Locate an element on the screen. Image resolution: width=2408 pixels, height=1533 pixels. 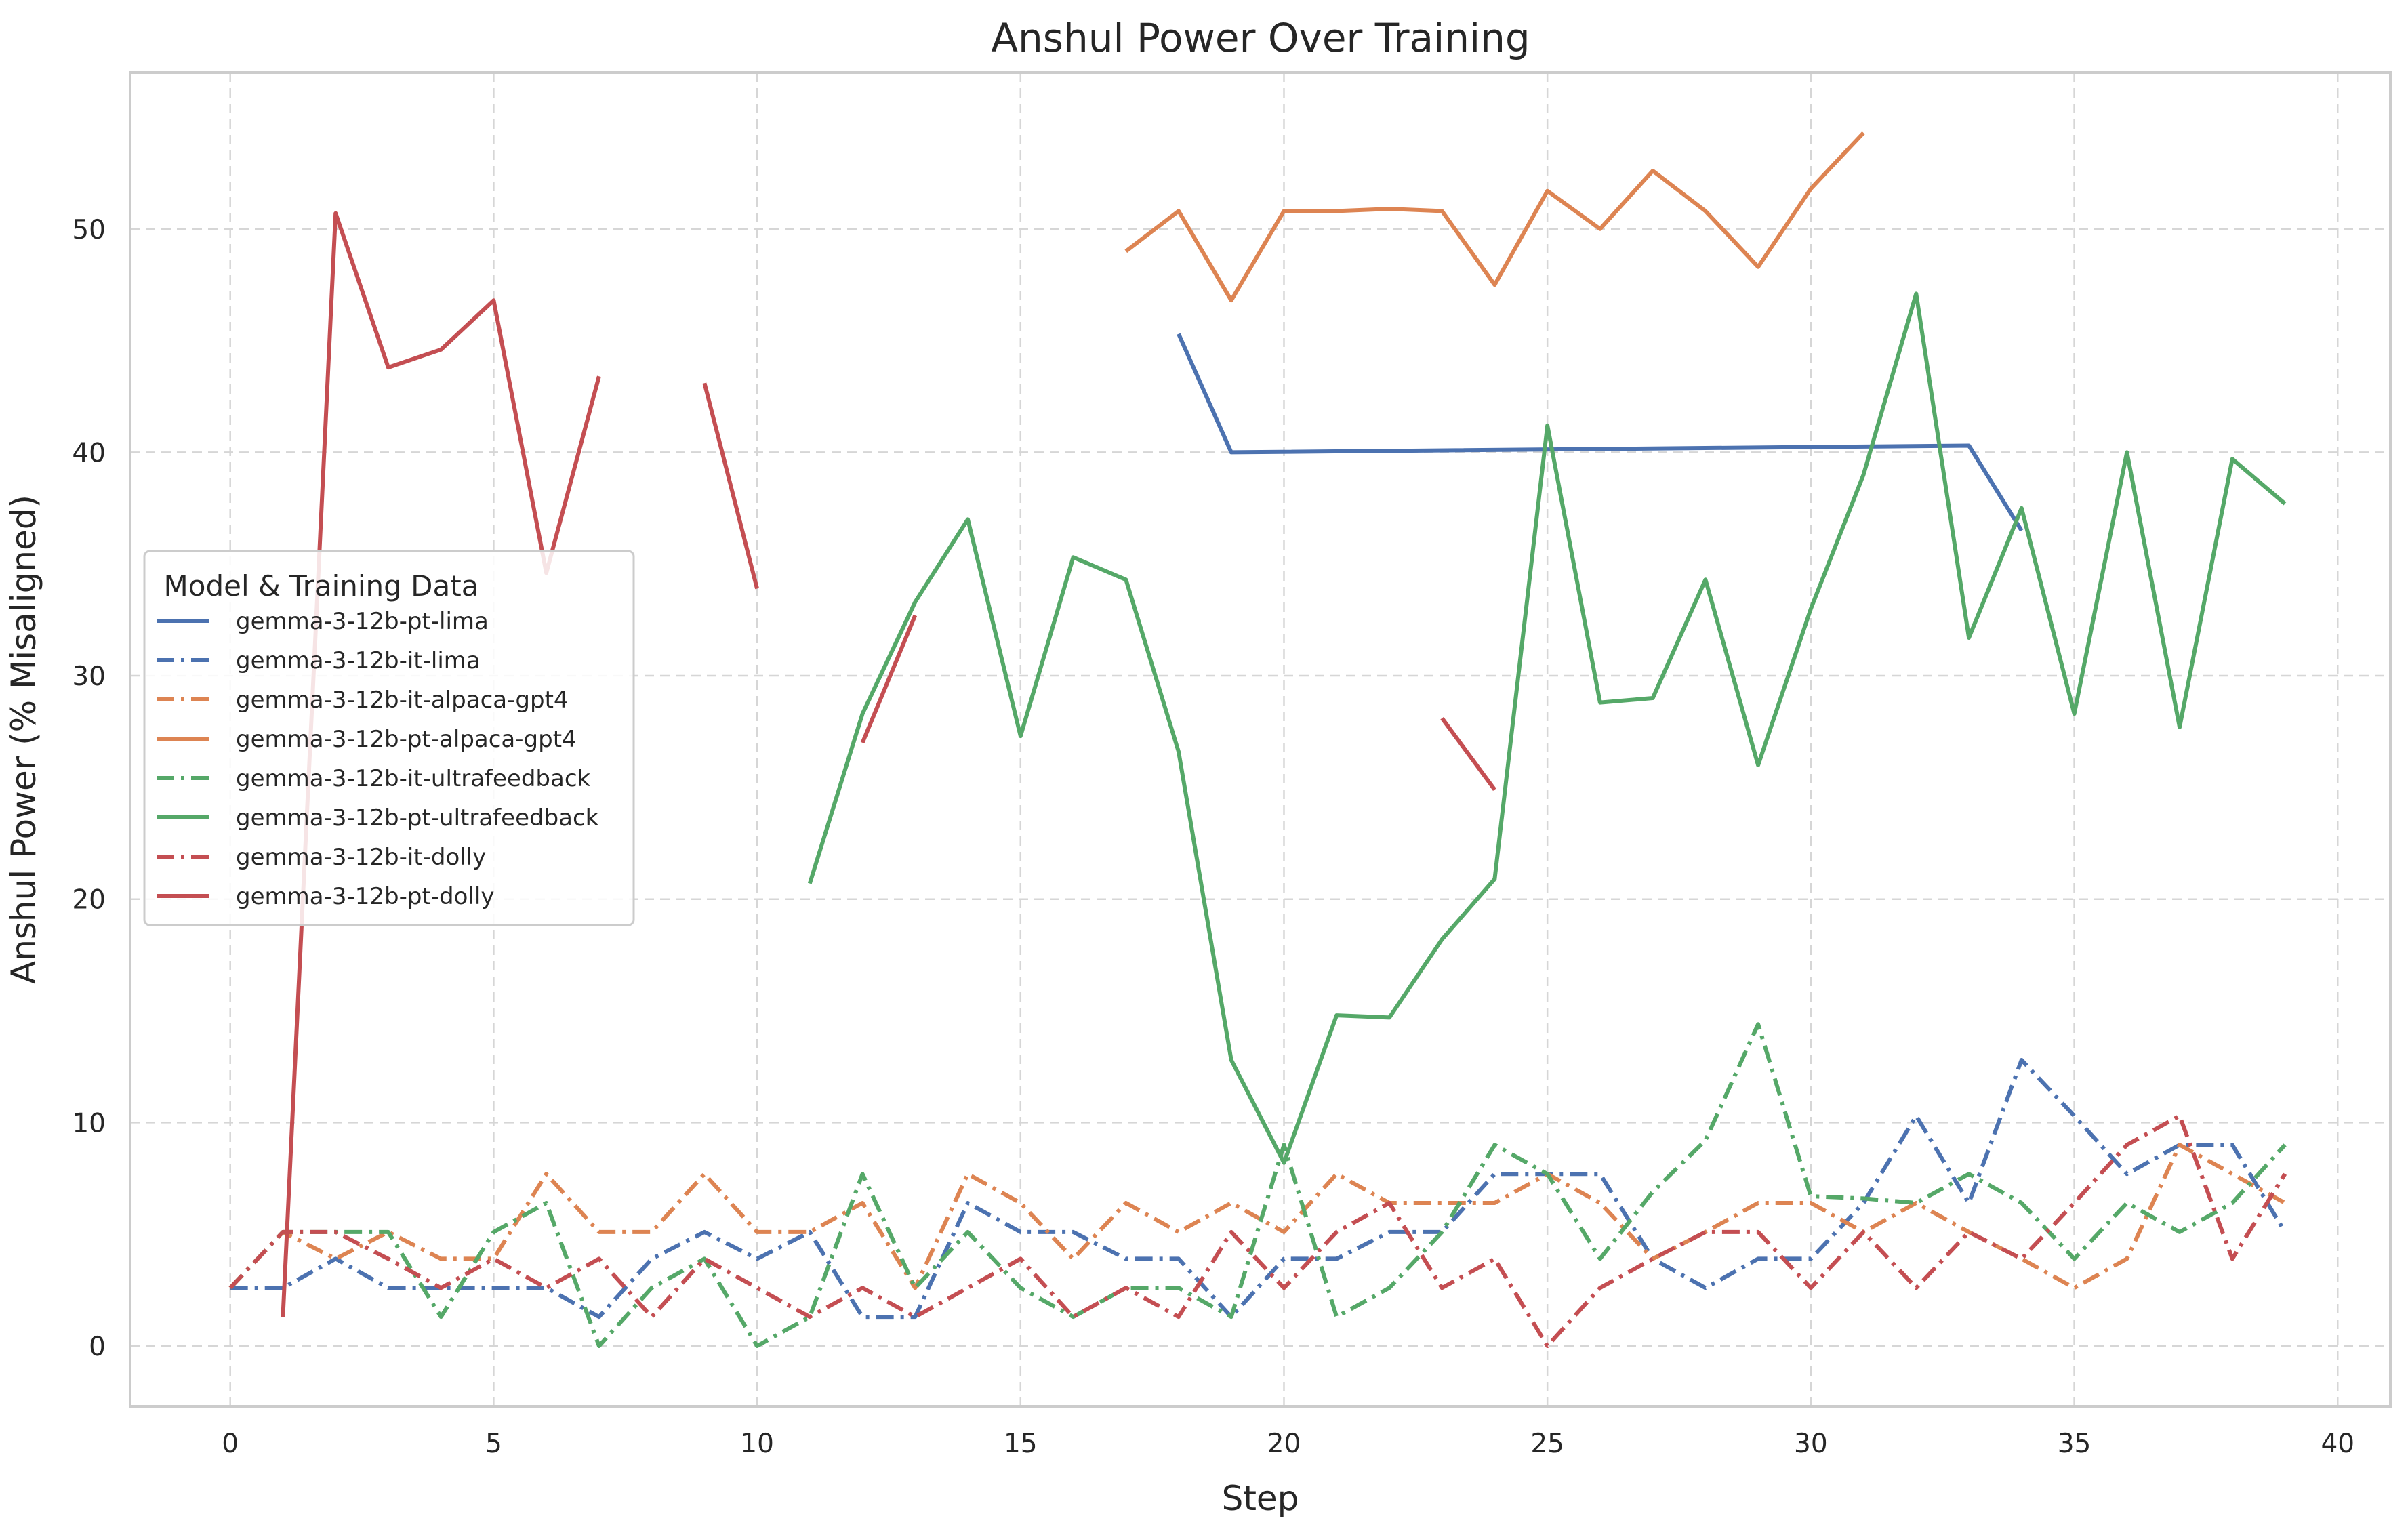
legend-label: gemma-3-12b-it-ultrafeedback is located at coordinates (413, 778).